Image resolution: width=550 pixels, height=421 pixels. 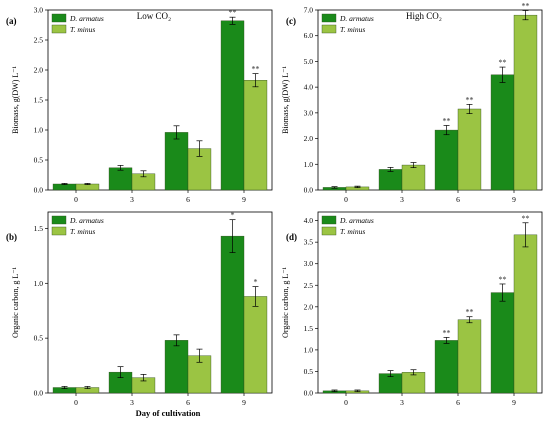 I want to click on x-axis-title: Day of cultivation, so click(x=168, y=413).